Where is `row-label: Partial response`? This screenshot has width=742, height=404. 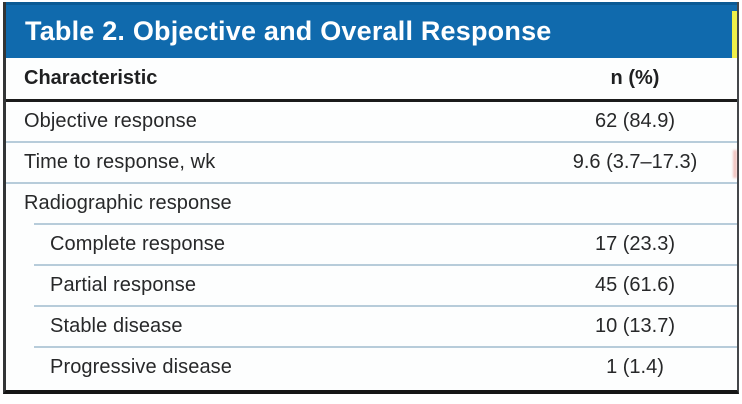
row-label: Partial response is located at coordinates (123, 285).